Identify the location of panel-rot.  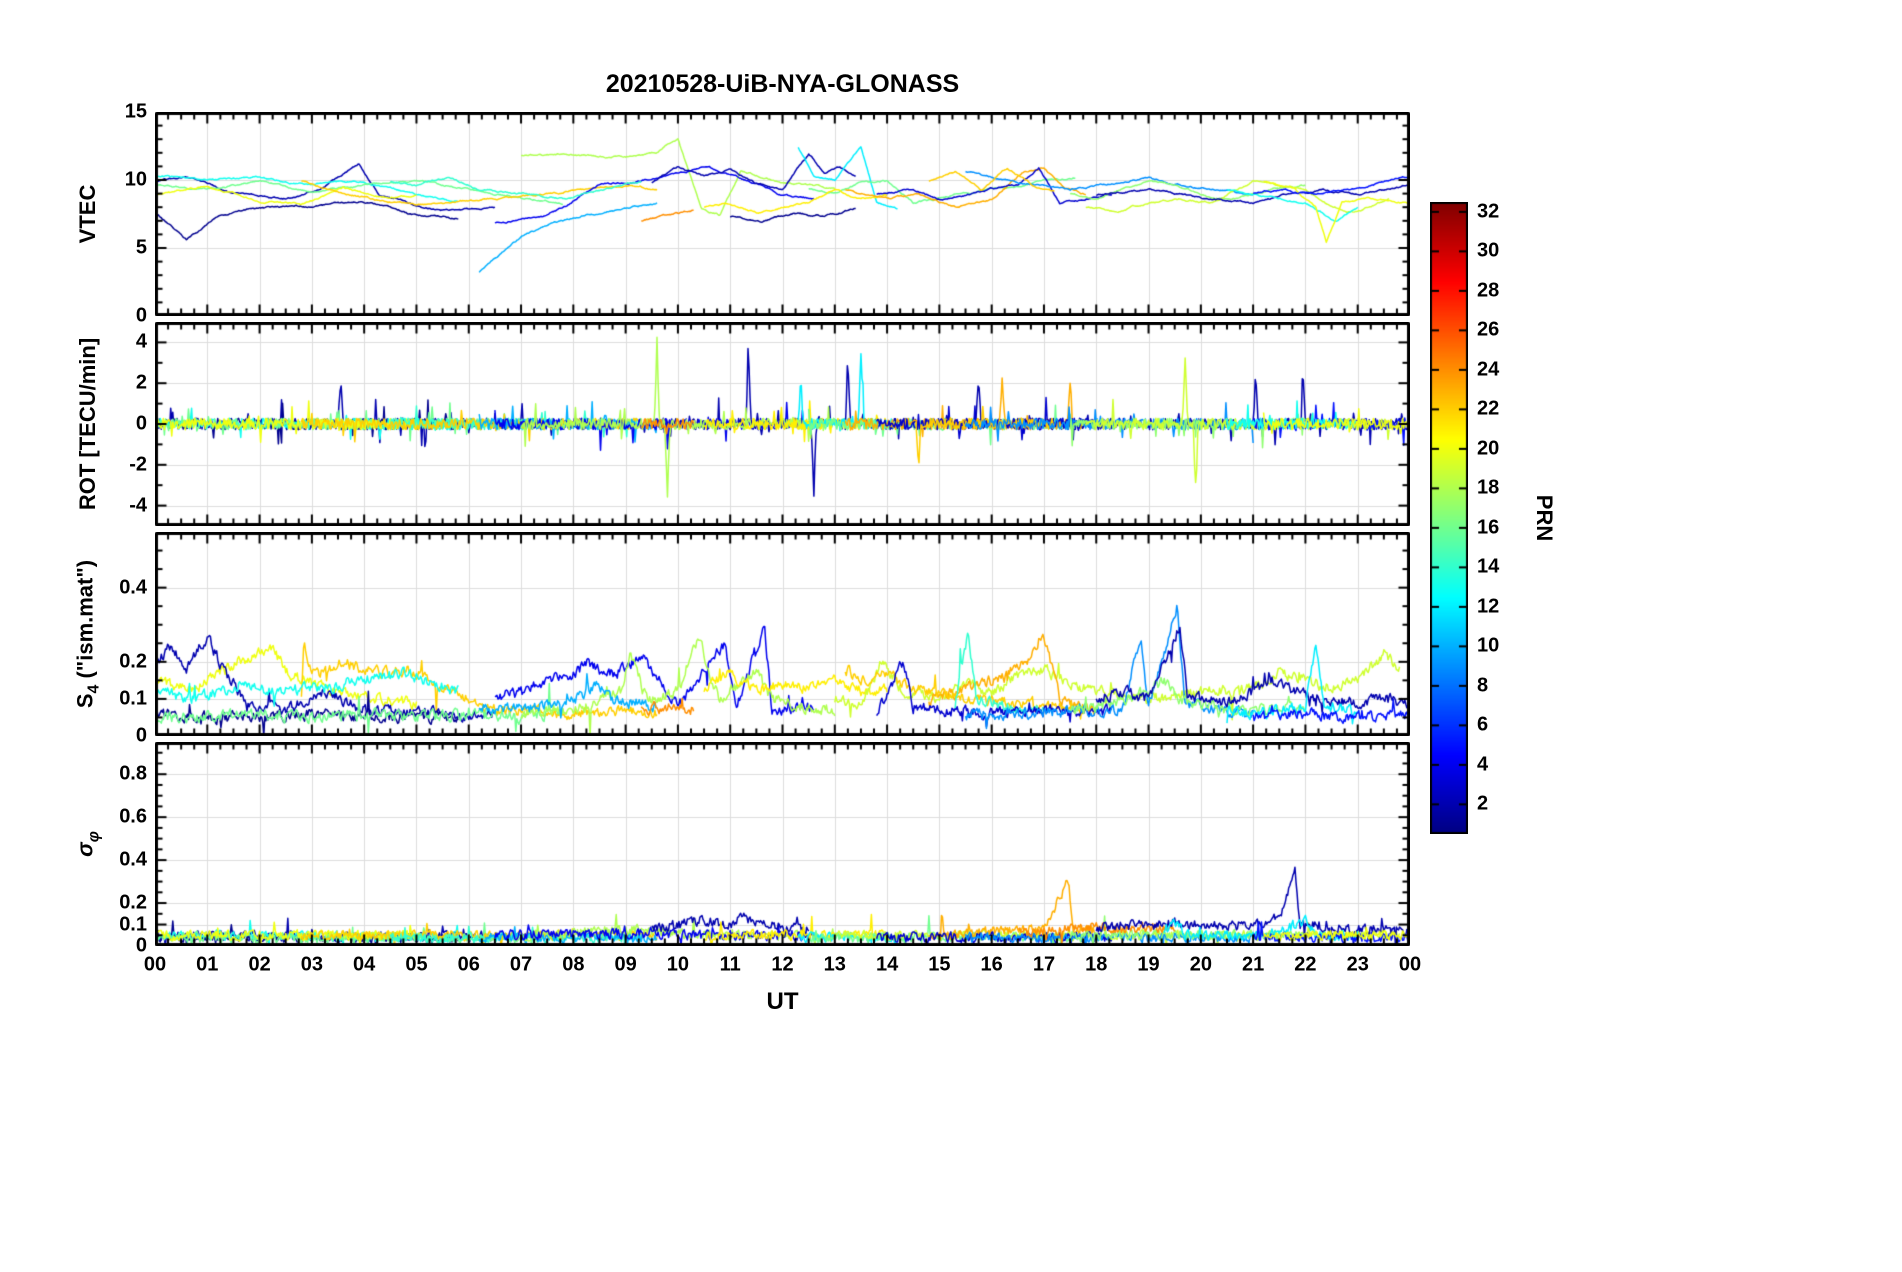
(782, 424).